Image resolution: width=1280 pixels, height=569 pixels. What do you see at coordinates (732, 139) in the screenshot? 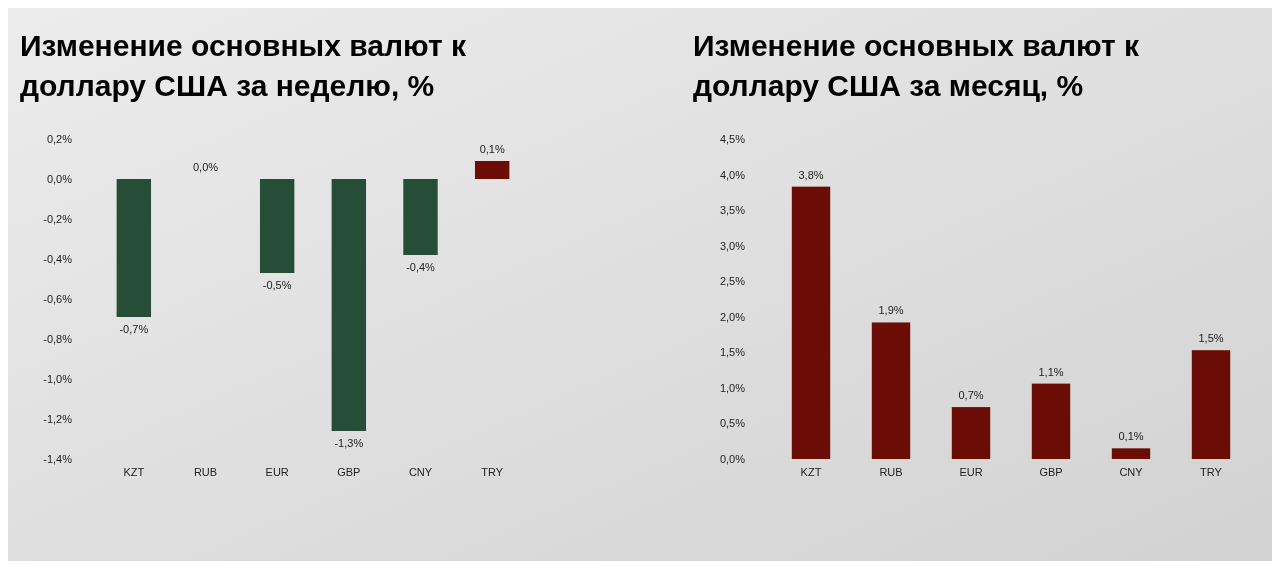
I see `y-tick-label: 4,5%` at bounding box center [732, 139].